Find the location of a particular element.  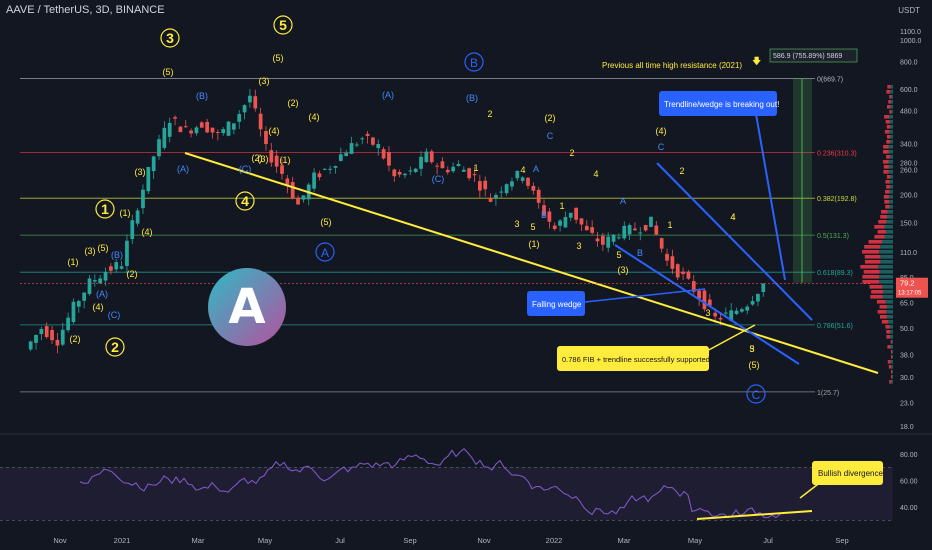

wave-label: (4) is located at coordinates (147, 232).